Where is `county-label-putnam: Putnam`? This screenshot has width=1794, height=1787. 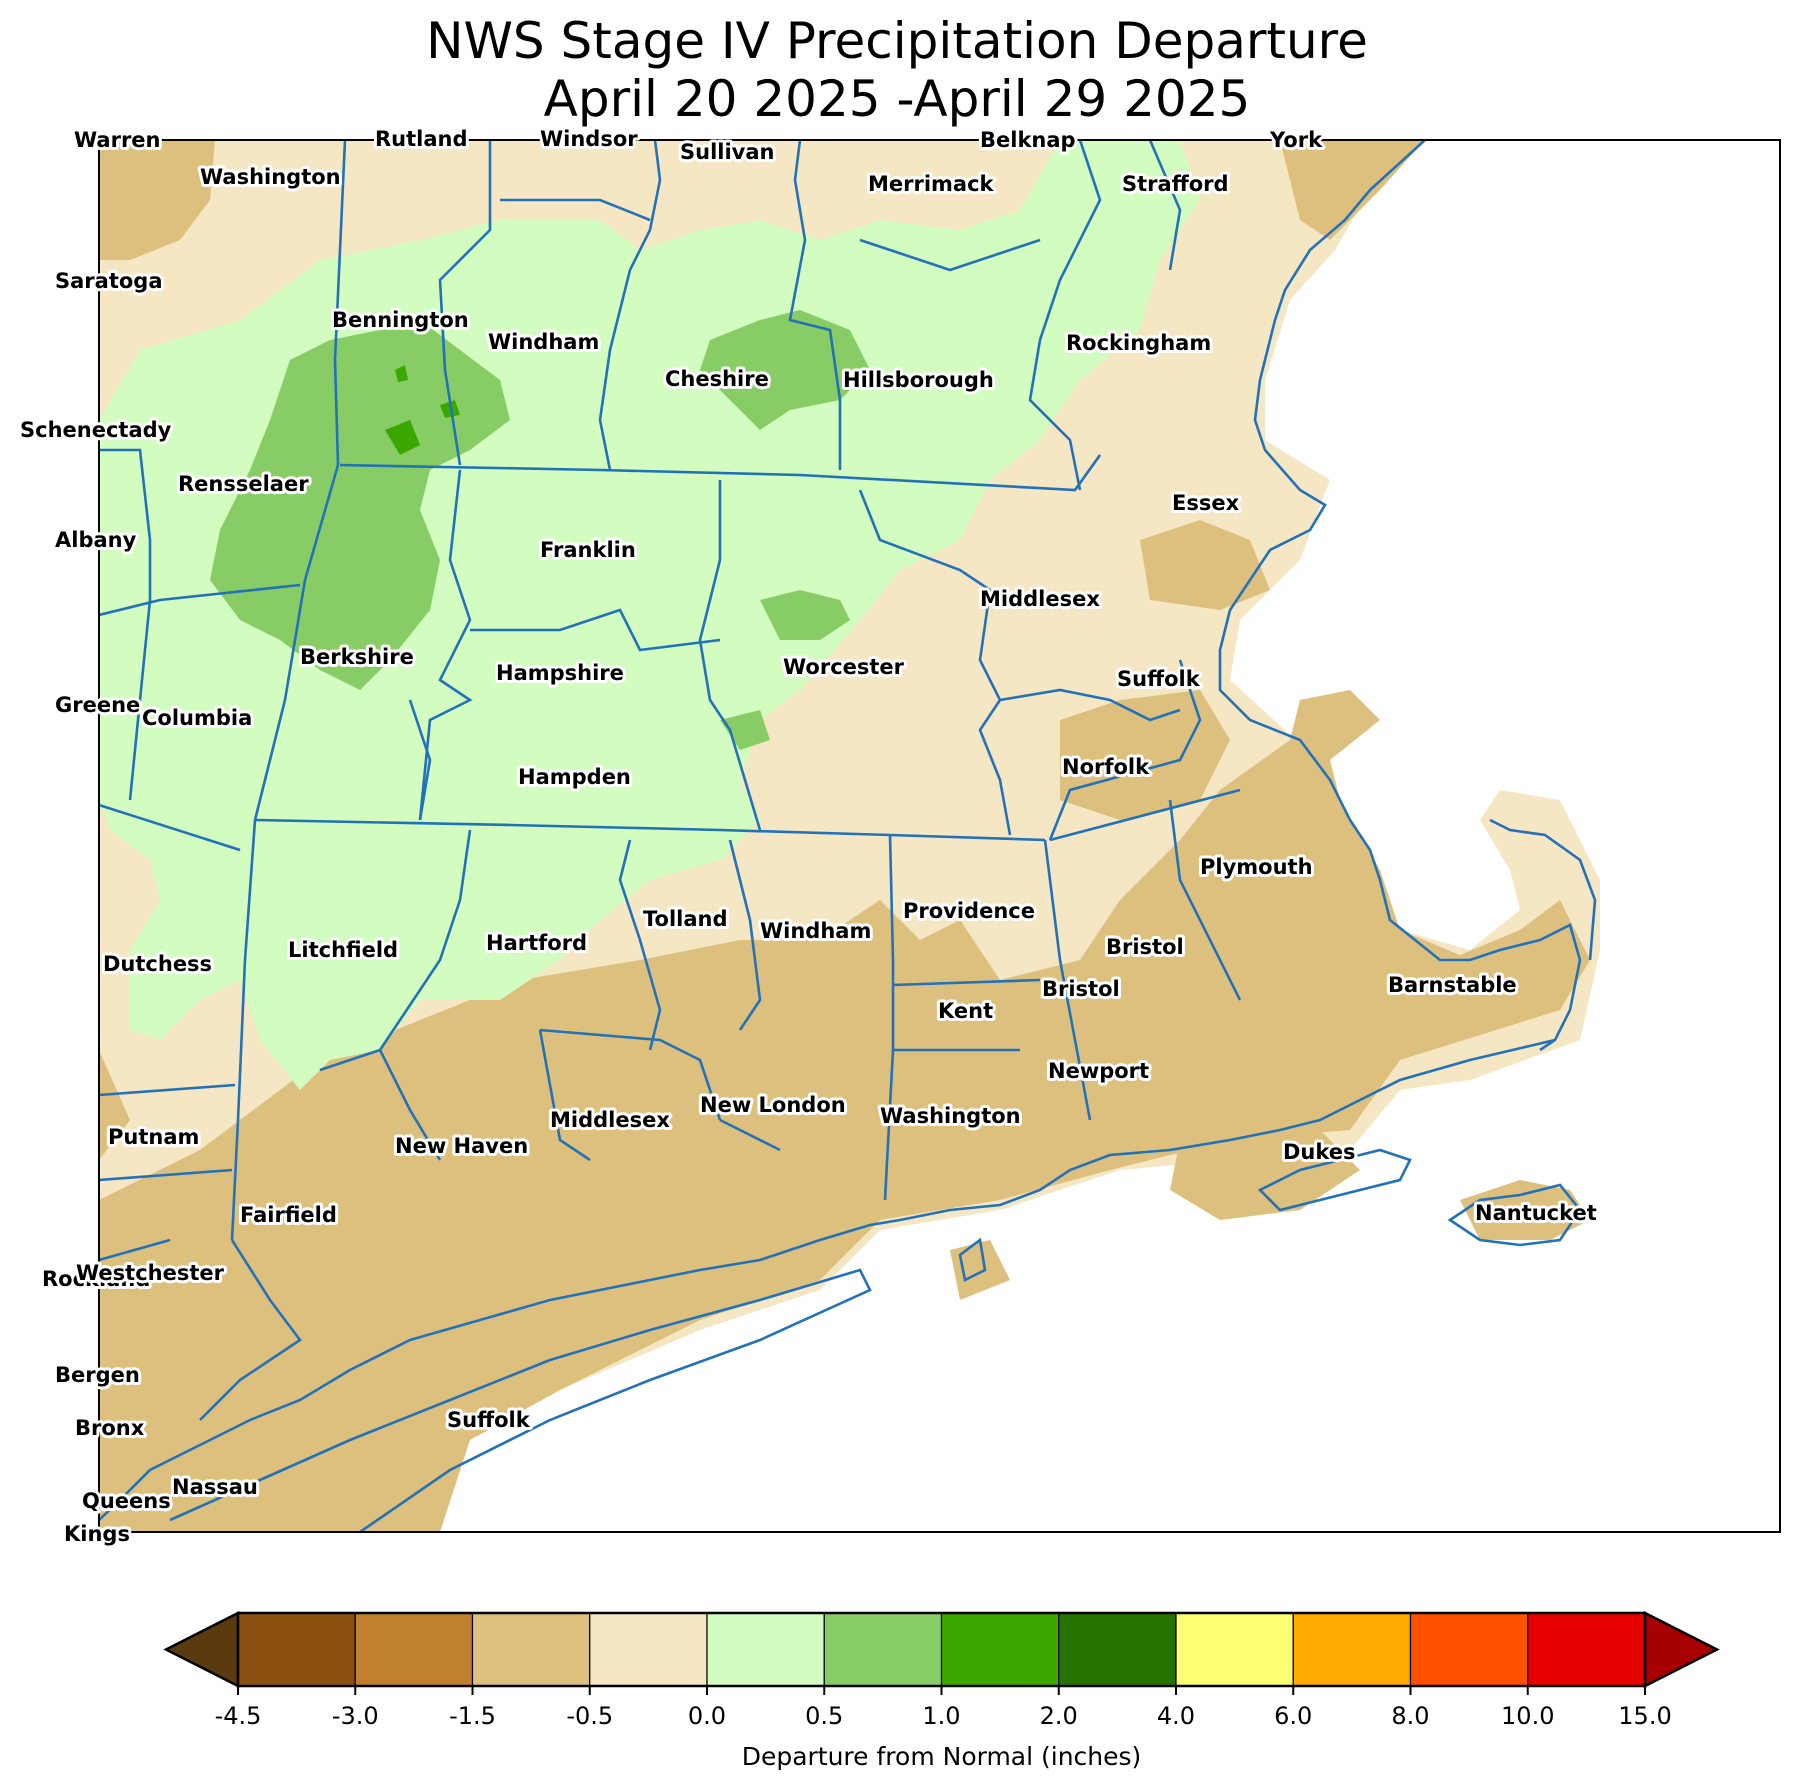
county-label-putnam: Putnam is located at coordinates (153, 1137).